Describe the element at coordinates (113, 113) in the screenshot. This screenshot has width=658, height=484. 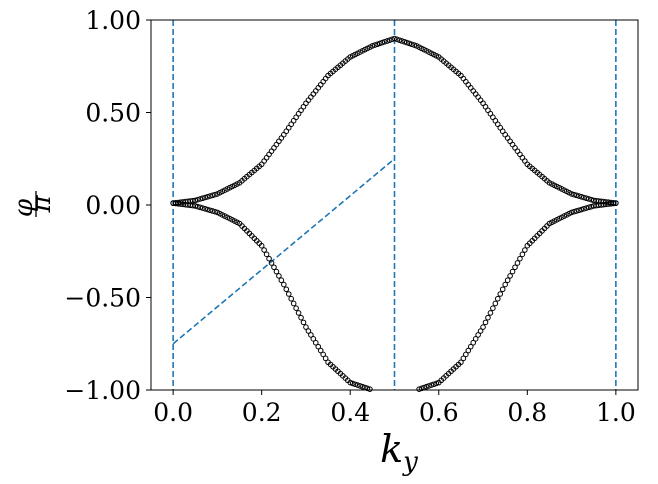
I see `y-tick-label: 0.50` at that location.